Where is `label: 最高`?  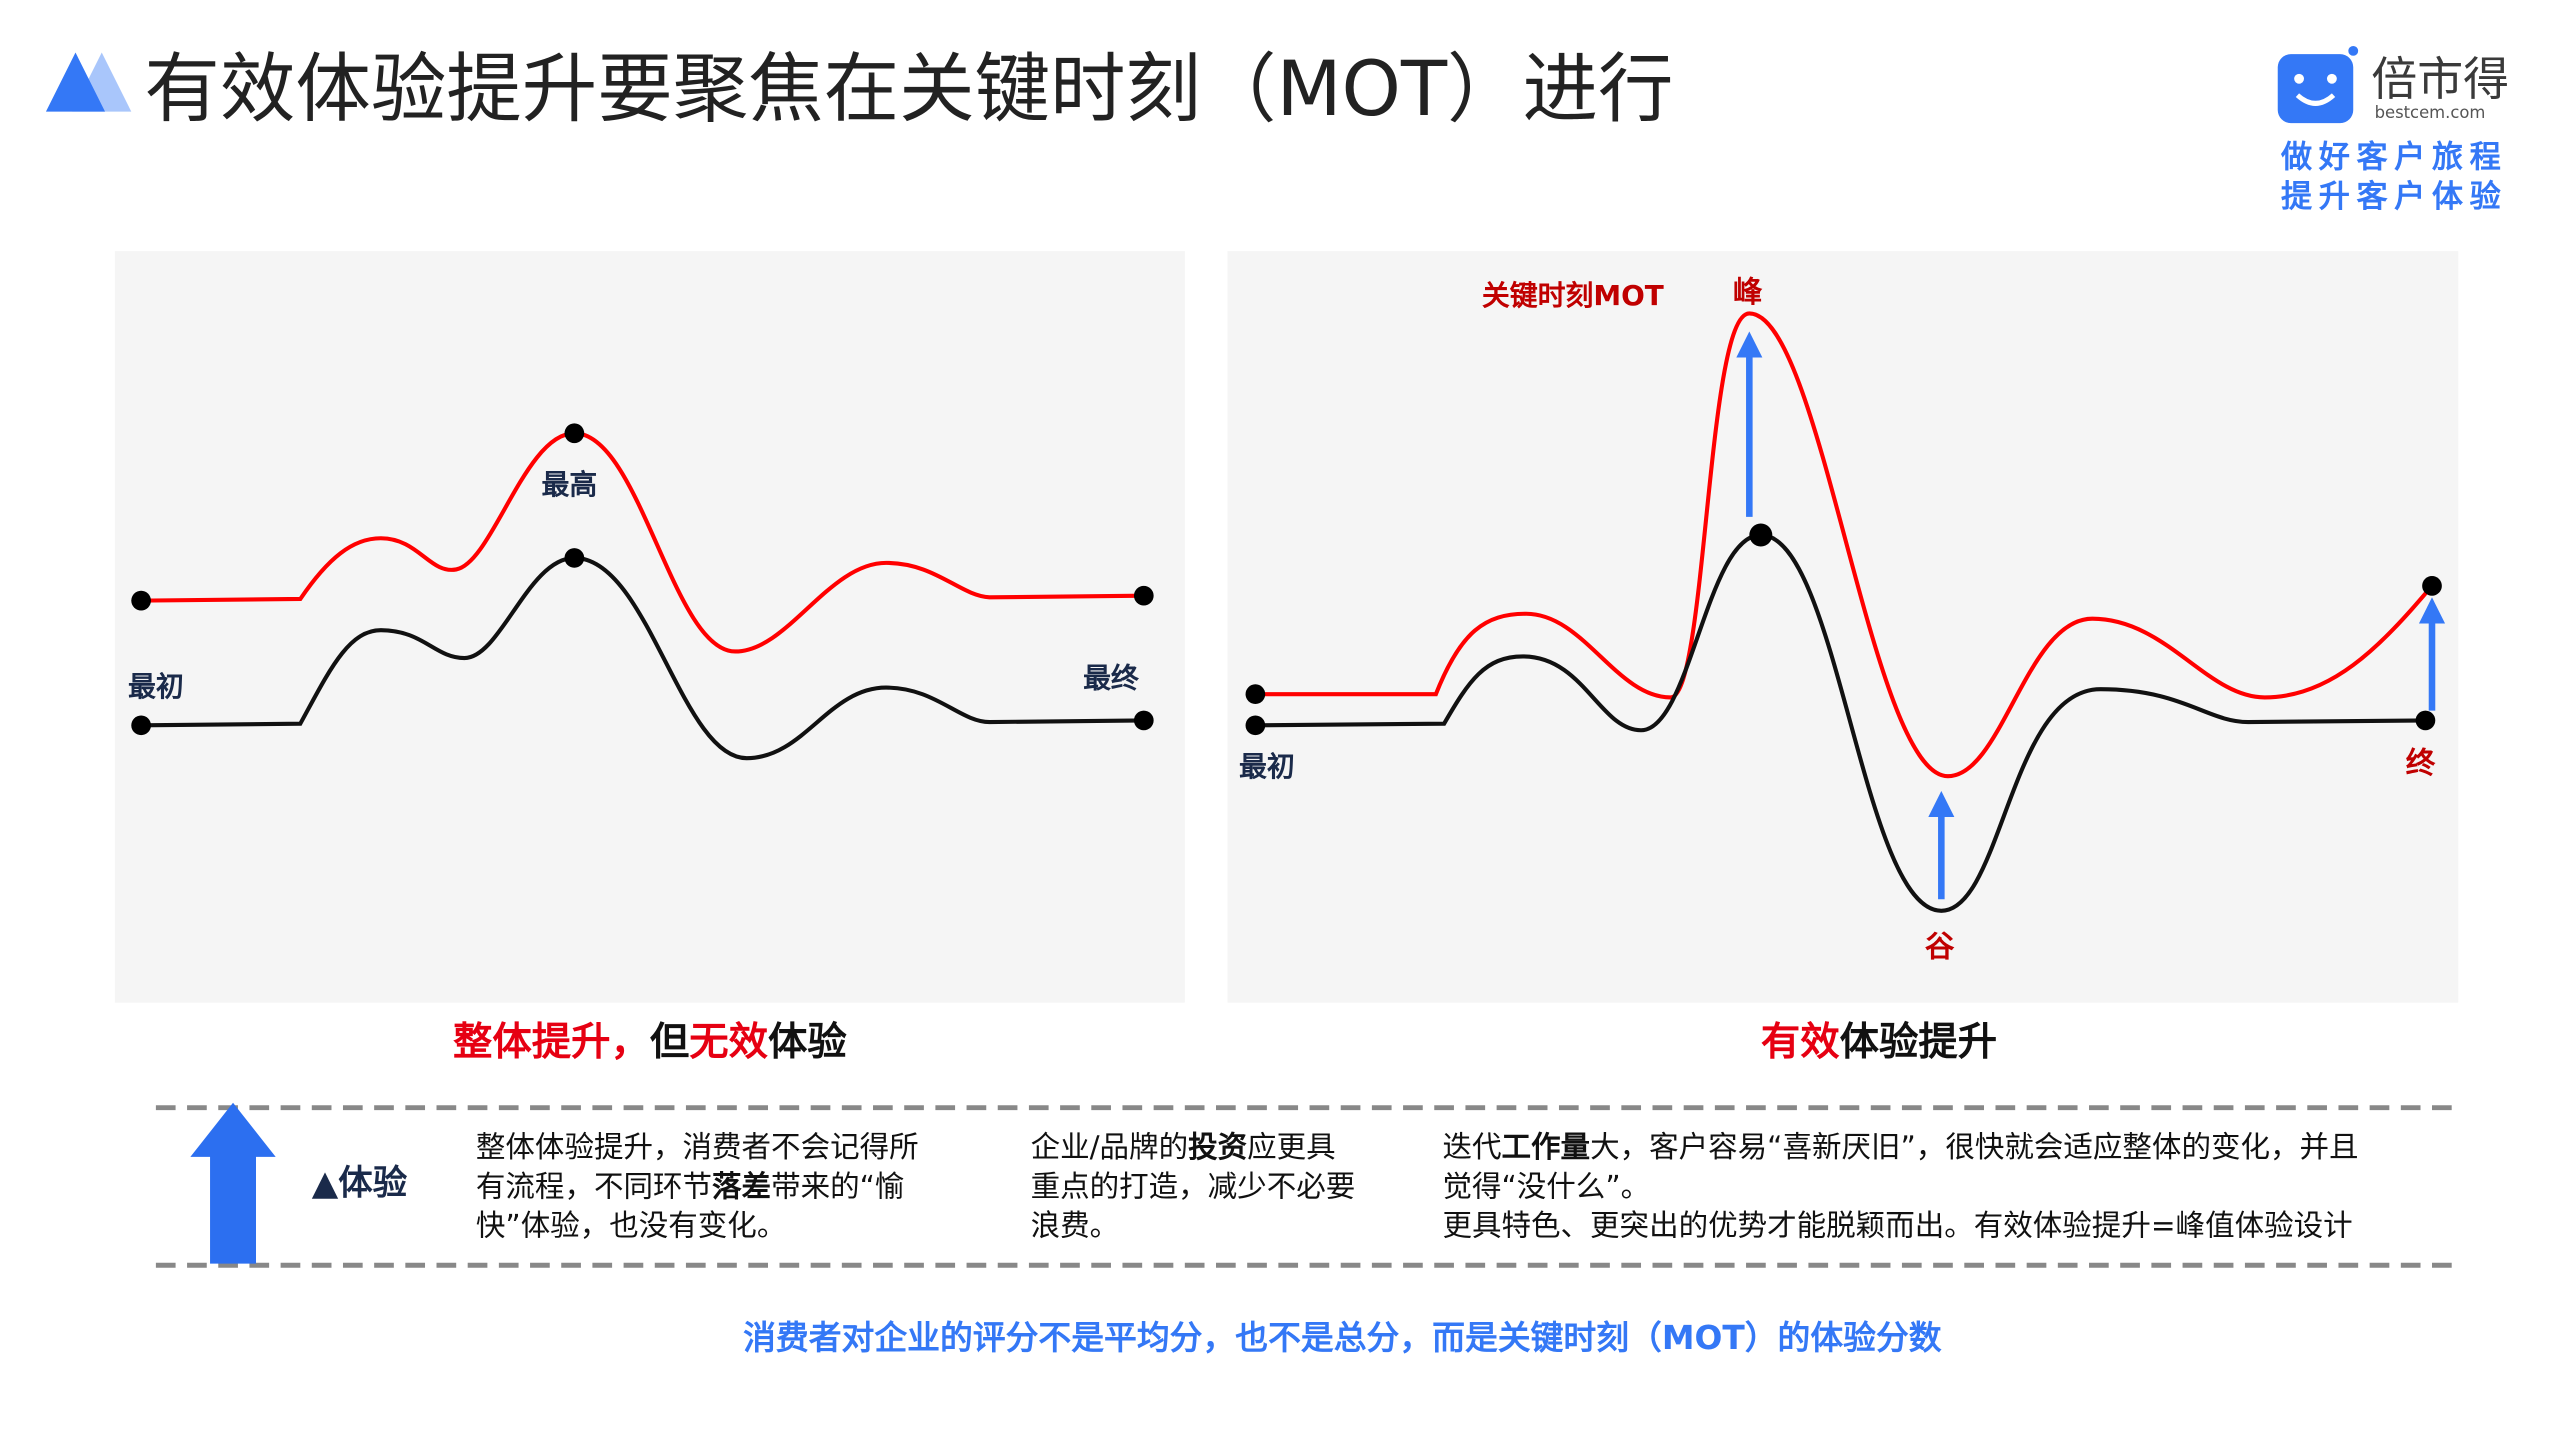
label: 最高 is located at coordinates (570, 484).